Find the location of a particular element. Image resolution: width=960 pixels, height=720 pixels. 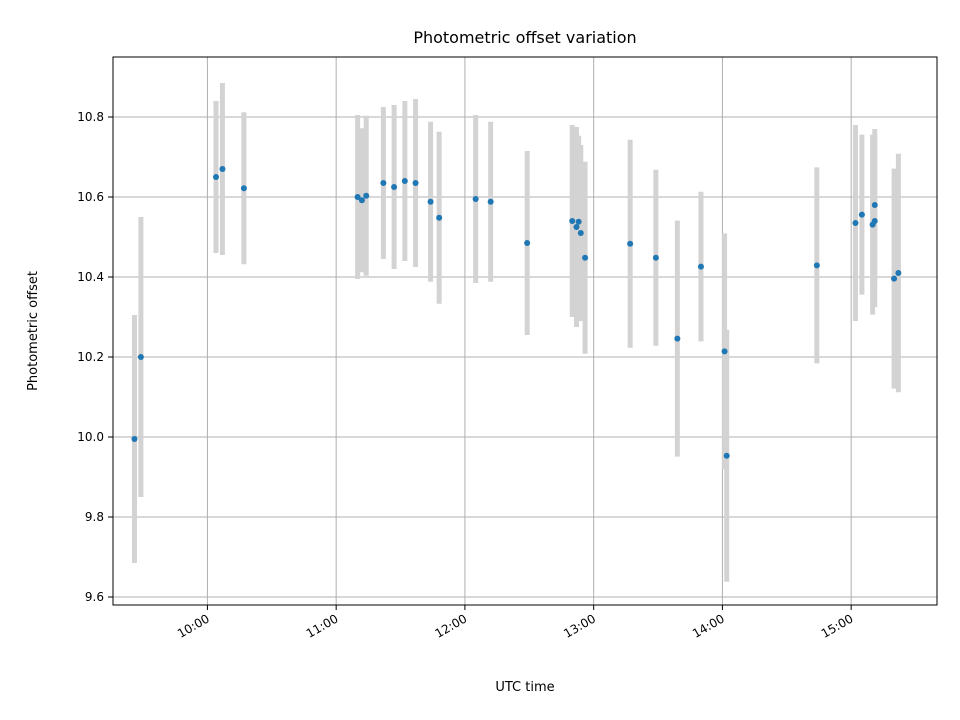

y-tick-label: 10.0 is located at coordinates (90, 437).